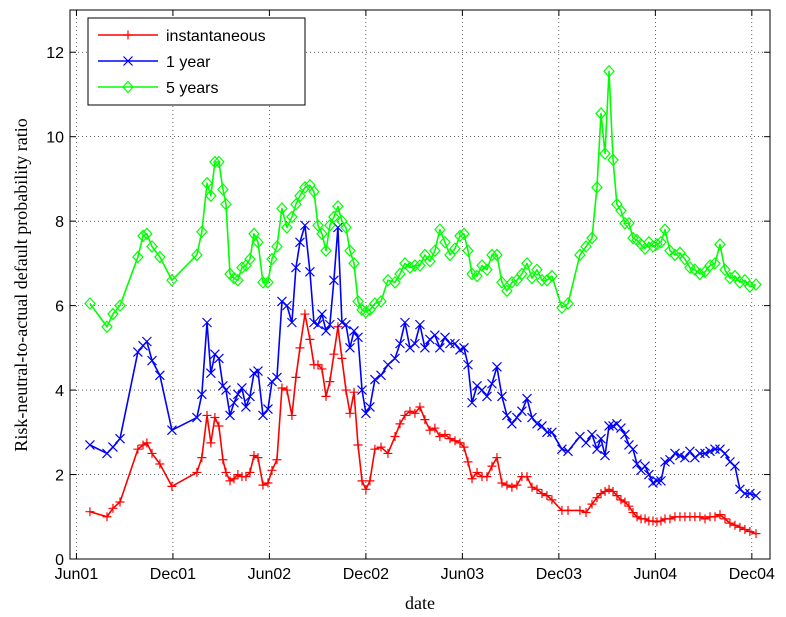 This screenshot has height=617, width=786. I want to click on legend-box, so click(196, 61).